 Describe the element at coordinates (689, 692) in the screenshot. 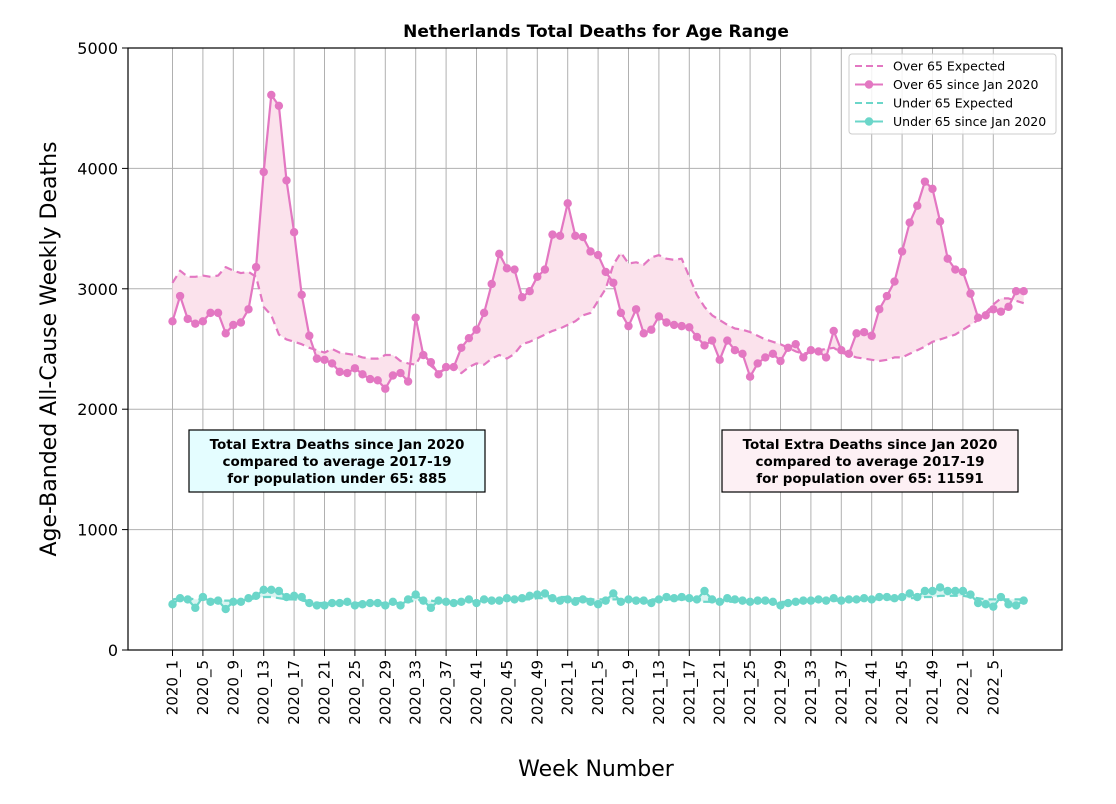

I see `x-tick-label: 2021_17` at that location.